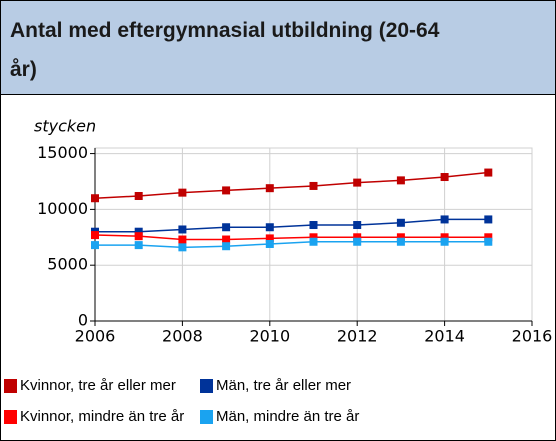 Image resolution: width=556 pixels, height=441 pixels. What do you see at coordinates (444, 336) in the screenshot?
I see `x-tick-label: 2014` at bounding box center [444, 336].